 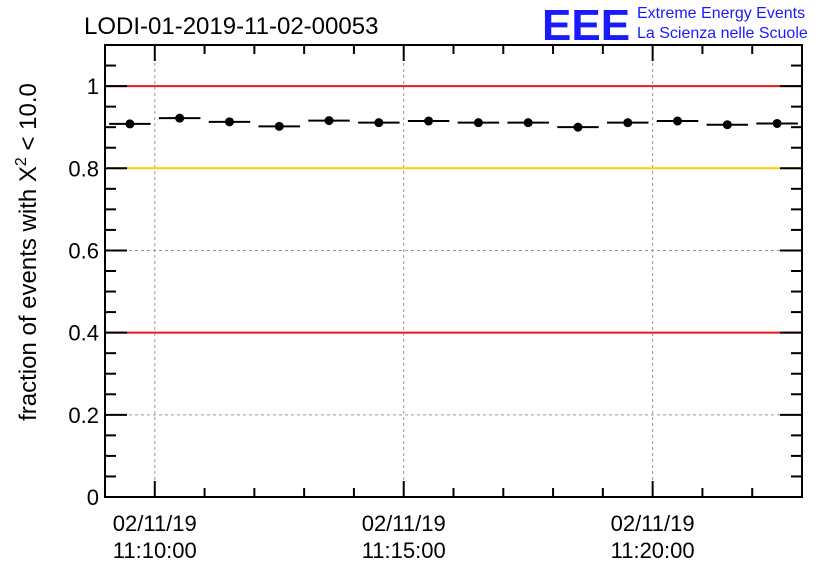 I want to click on chart-title: LODI-01-2019-11-02-00053, so click(x=231, y=26).